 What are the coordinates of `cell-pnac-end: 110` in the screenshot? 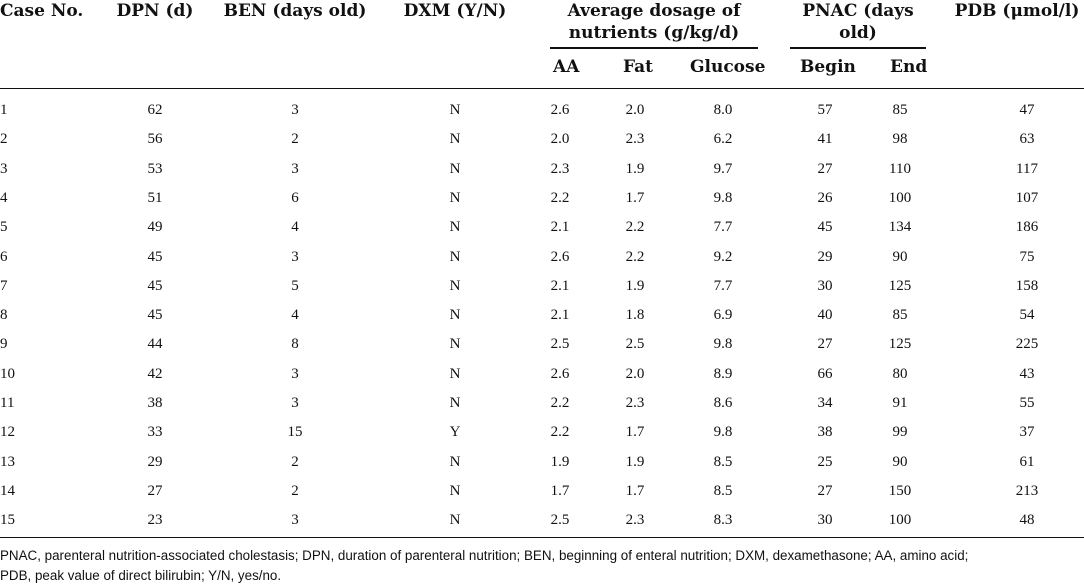 It's located at (900, 168).